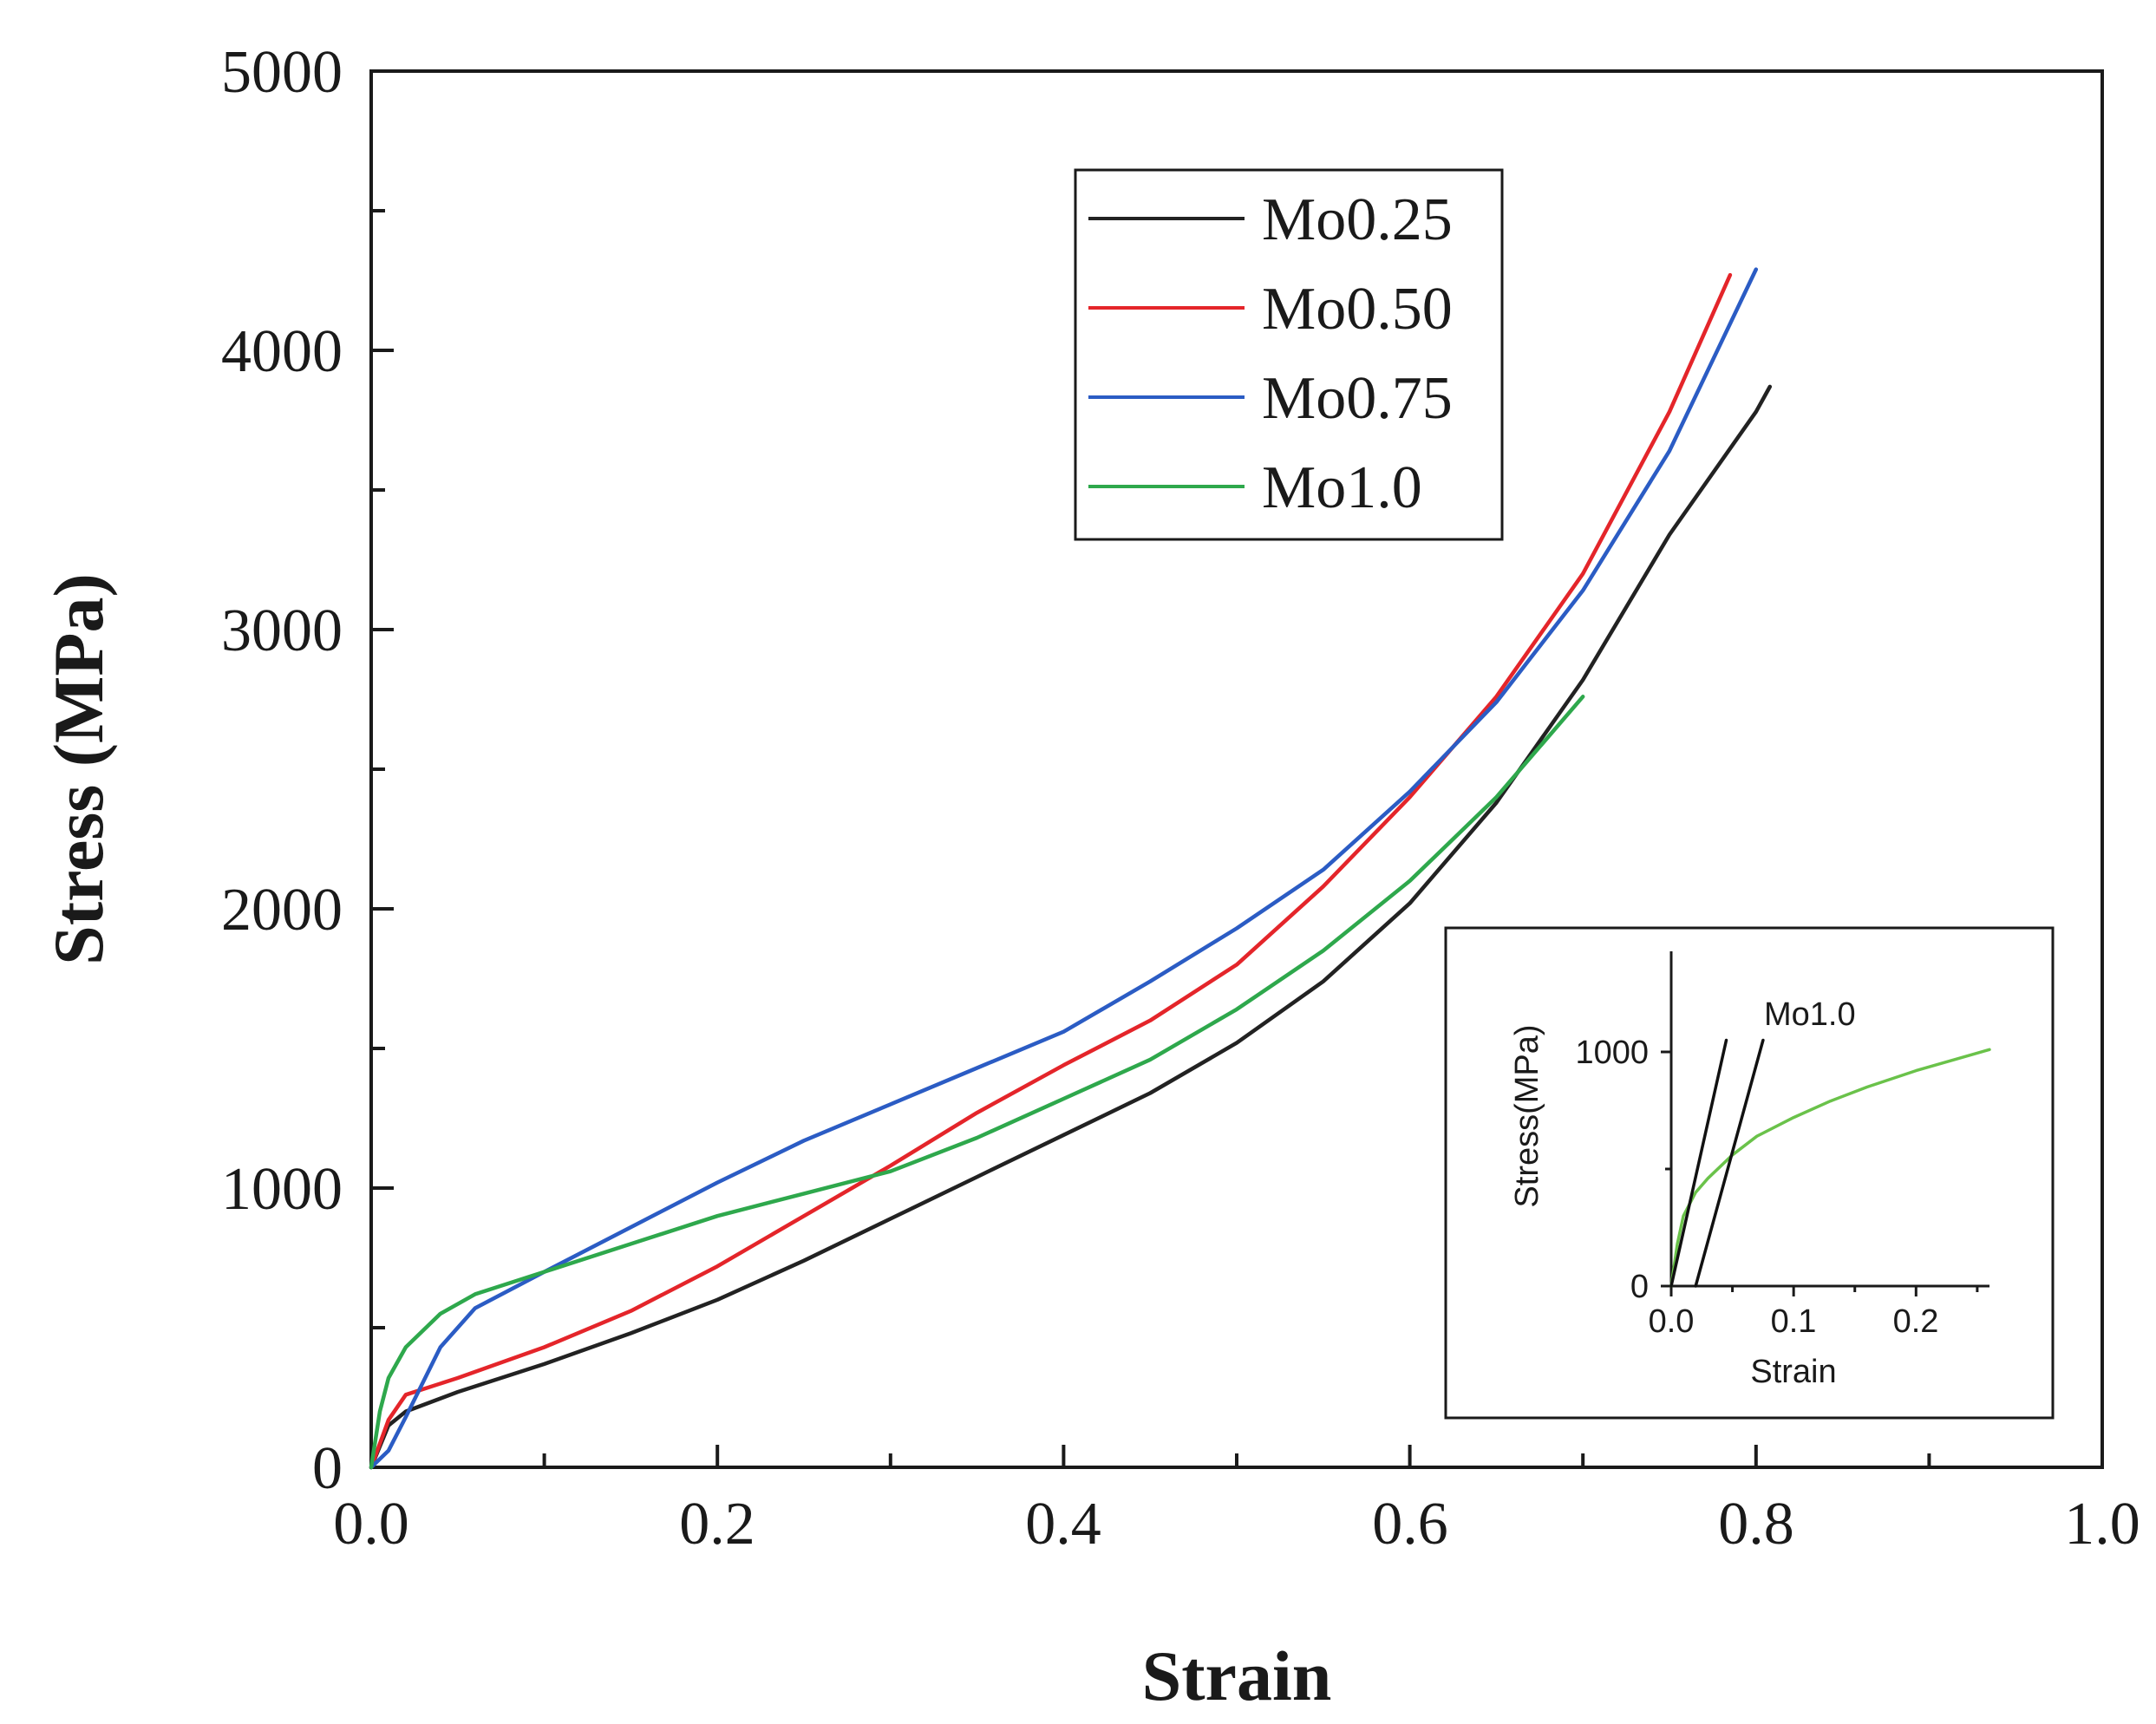 The image size is (2156, 1724). Describe the element at coordinates (282, 631) in the screenshot. I see `y-tick-label-3000: 3000` at that location.